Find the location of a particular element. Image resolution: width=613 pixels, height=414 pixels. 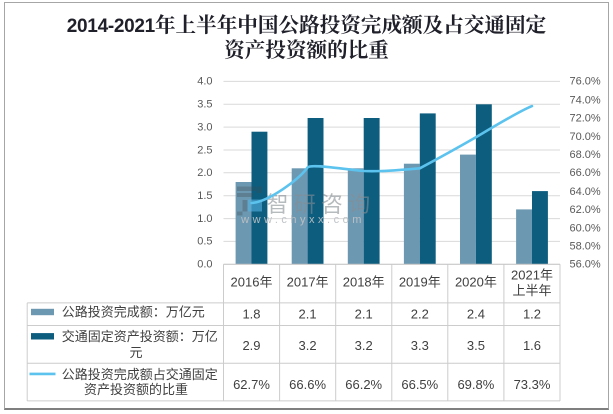

svg-text: 2.2 is located at coordinates (420, 314).